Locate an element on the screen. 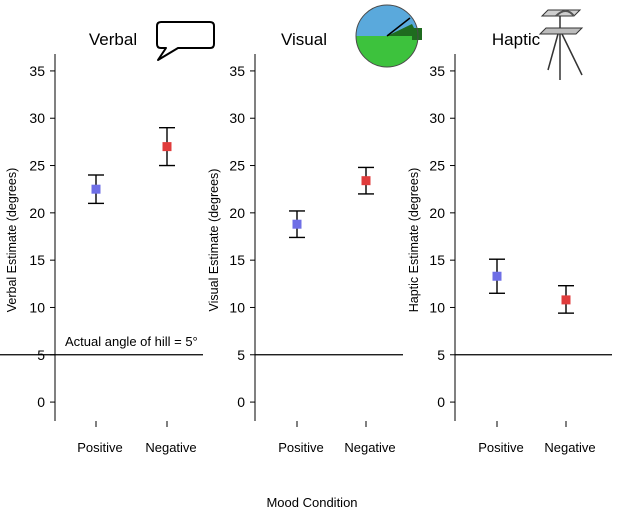  y-axis-label: Visual Estimate (degrees) is located at coordinates (214, 240).